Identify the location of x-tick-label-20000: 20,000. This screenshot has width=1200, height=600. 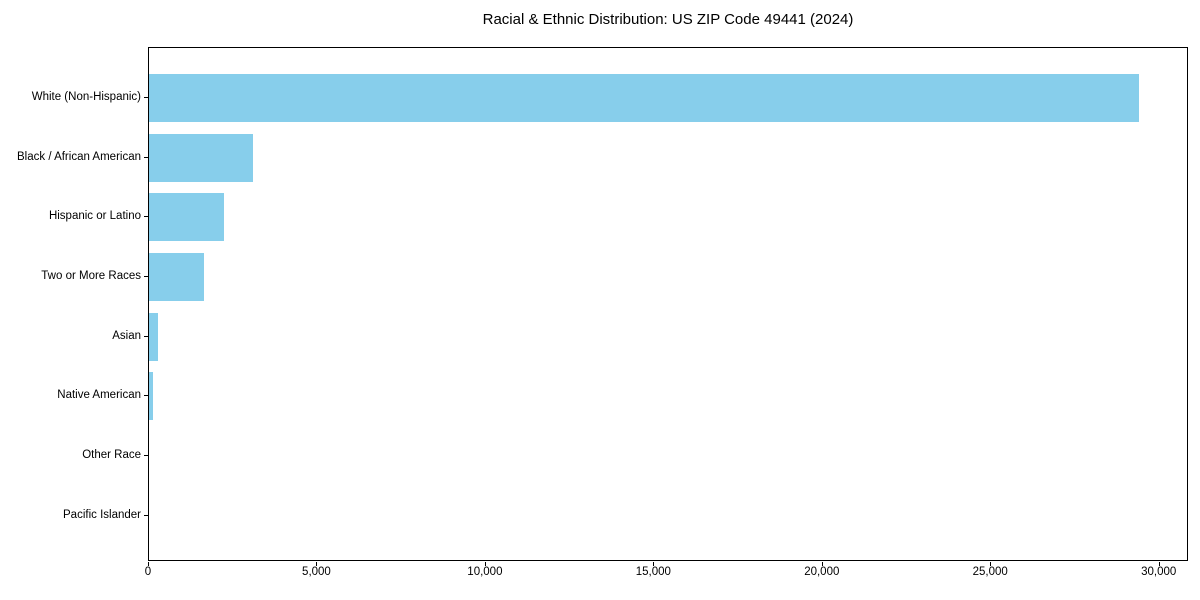
(822, 572).